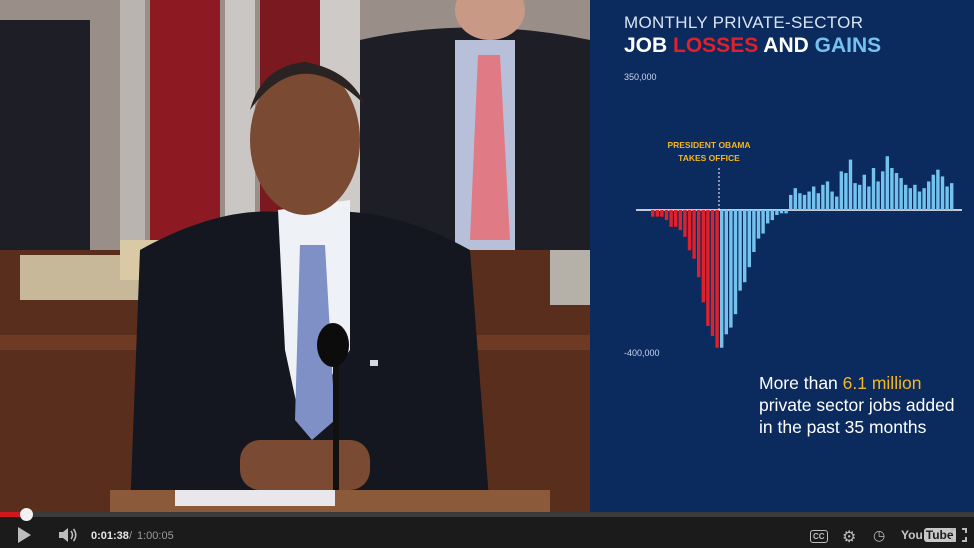 This screenshot has height=548, width=974. Describe the element at coordinates (487, 514) in the screenshot. I see `progress-bar` at that location.